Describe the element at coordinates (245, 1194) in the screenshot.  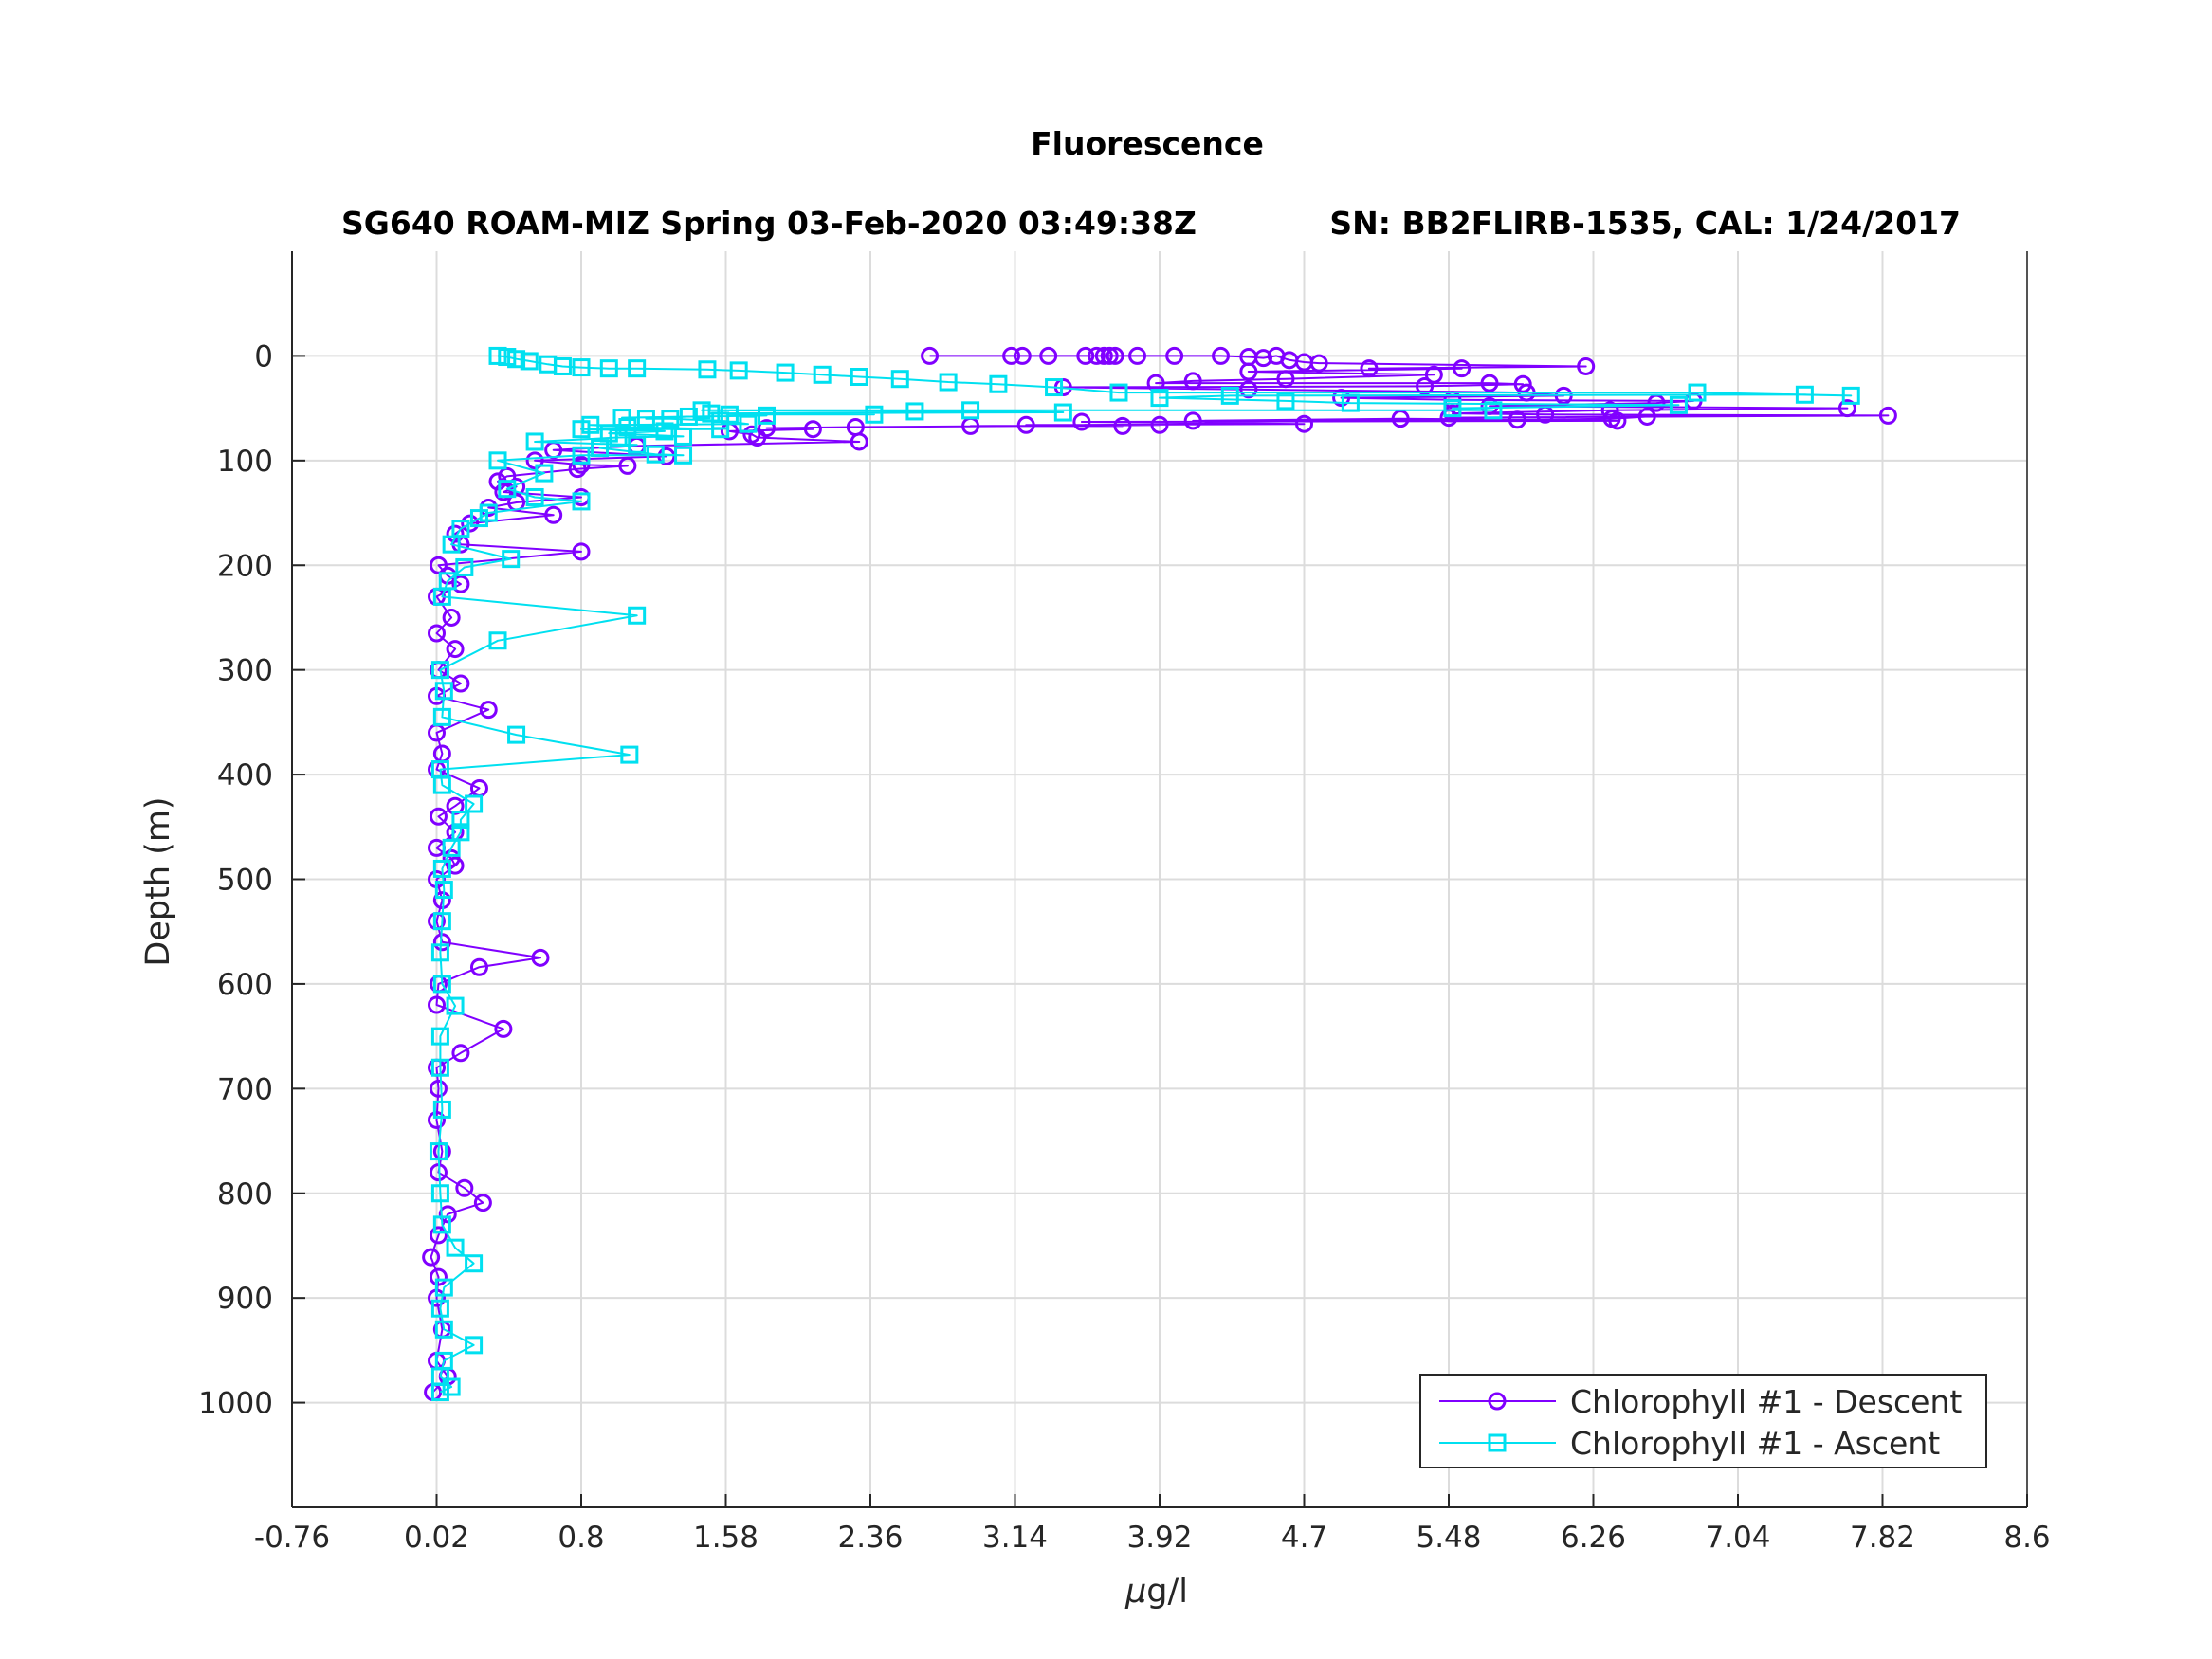
I see `y-tick-label-8: 800` at that location.